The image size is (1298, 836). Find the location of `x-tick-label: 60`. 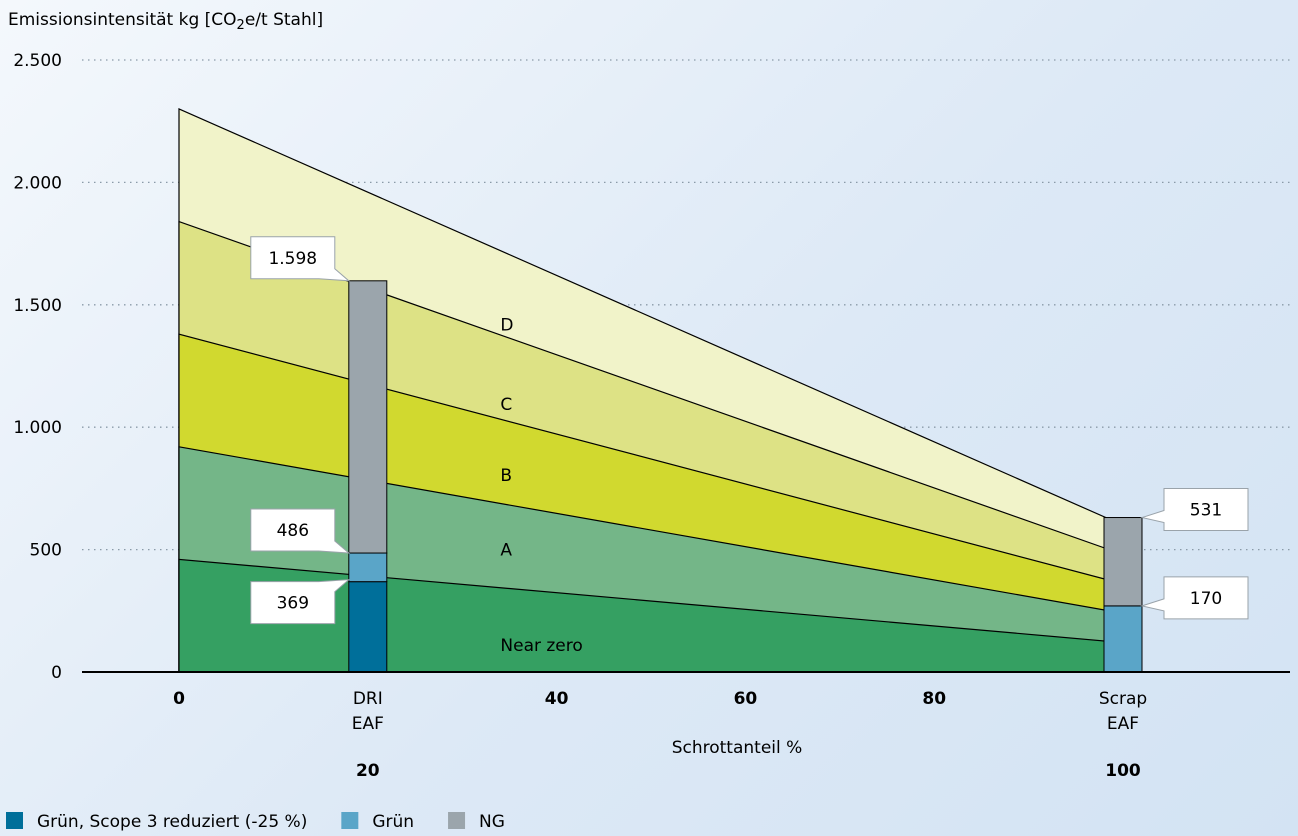

x-tick-label: 60 is located at coordinates (746, 699).